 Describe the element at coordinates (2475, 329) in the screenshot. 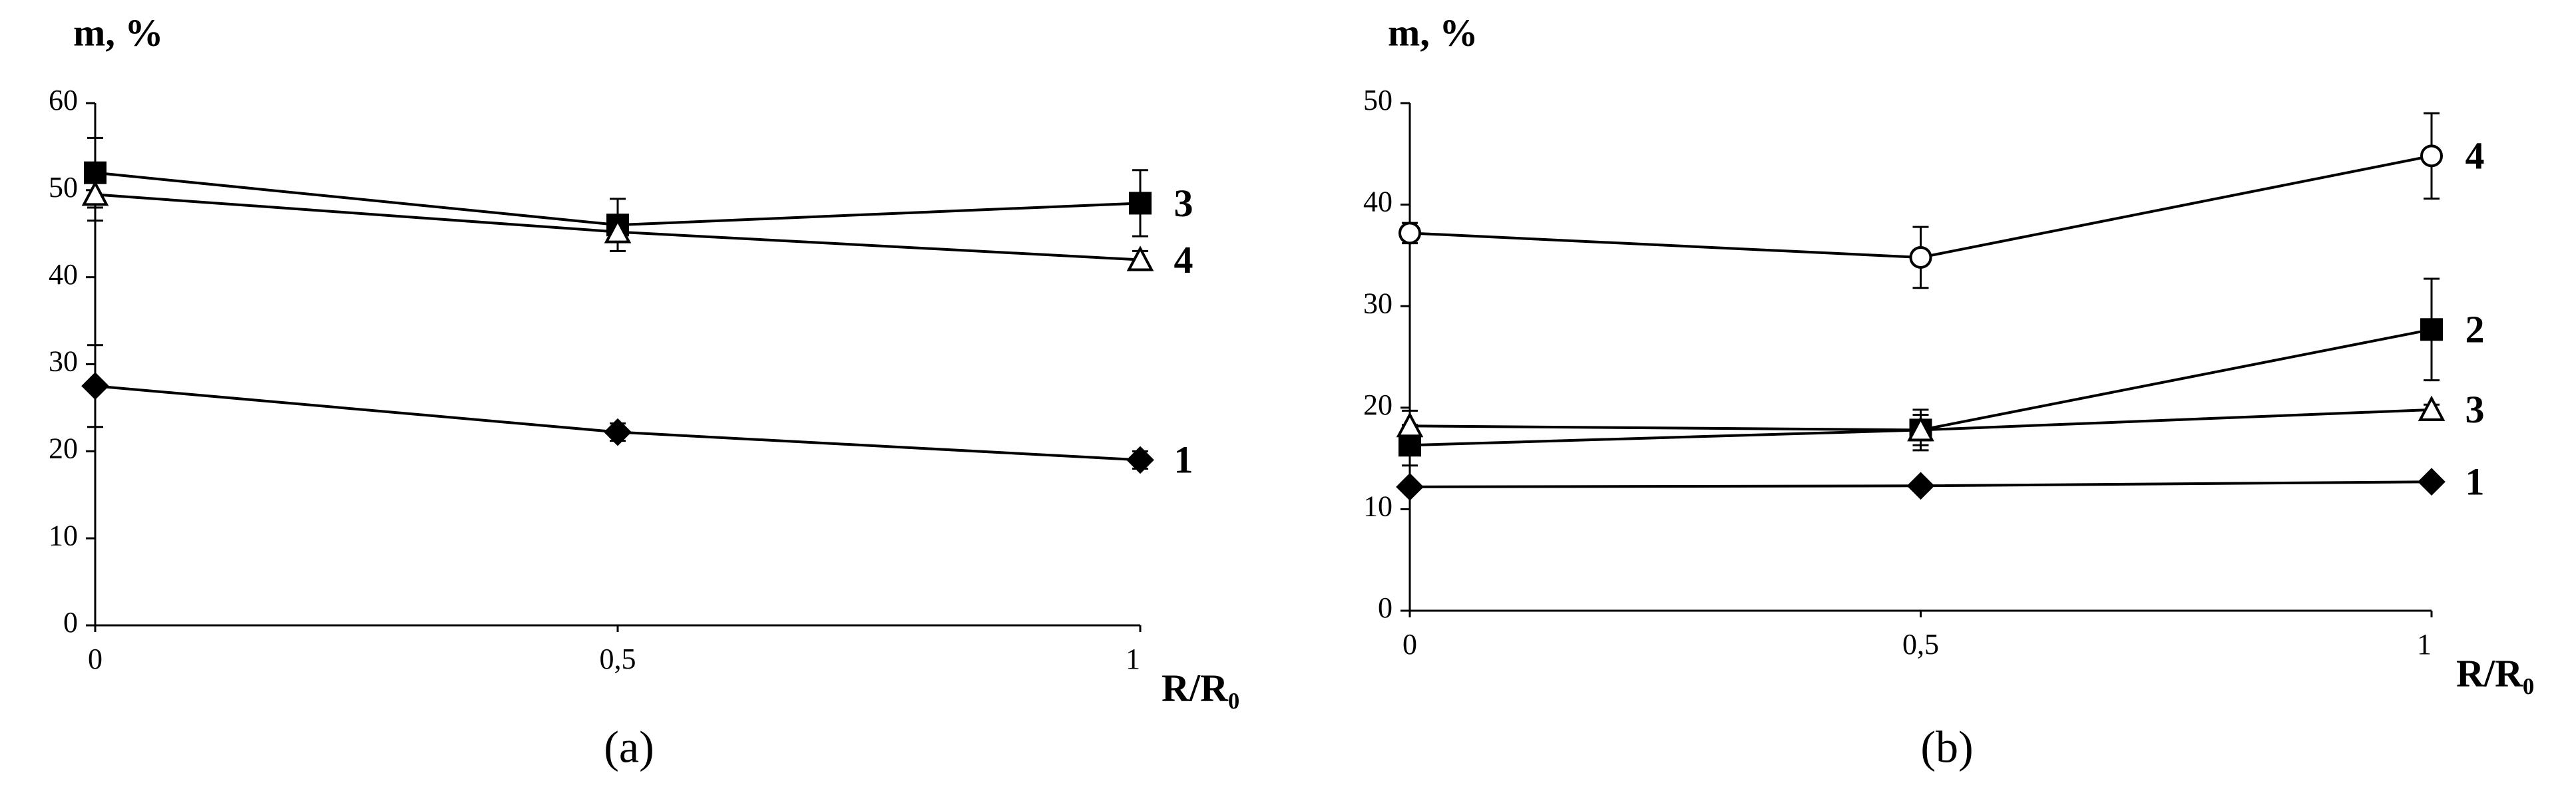

I see `series-label: 2` at that location.